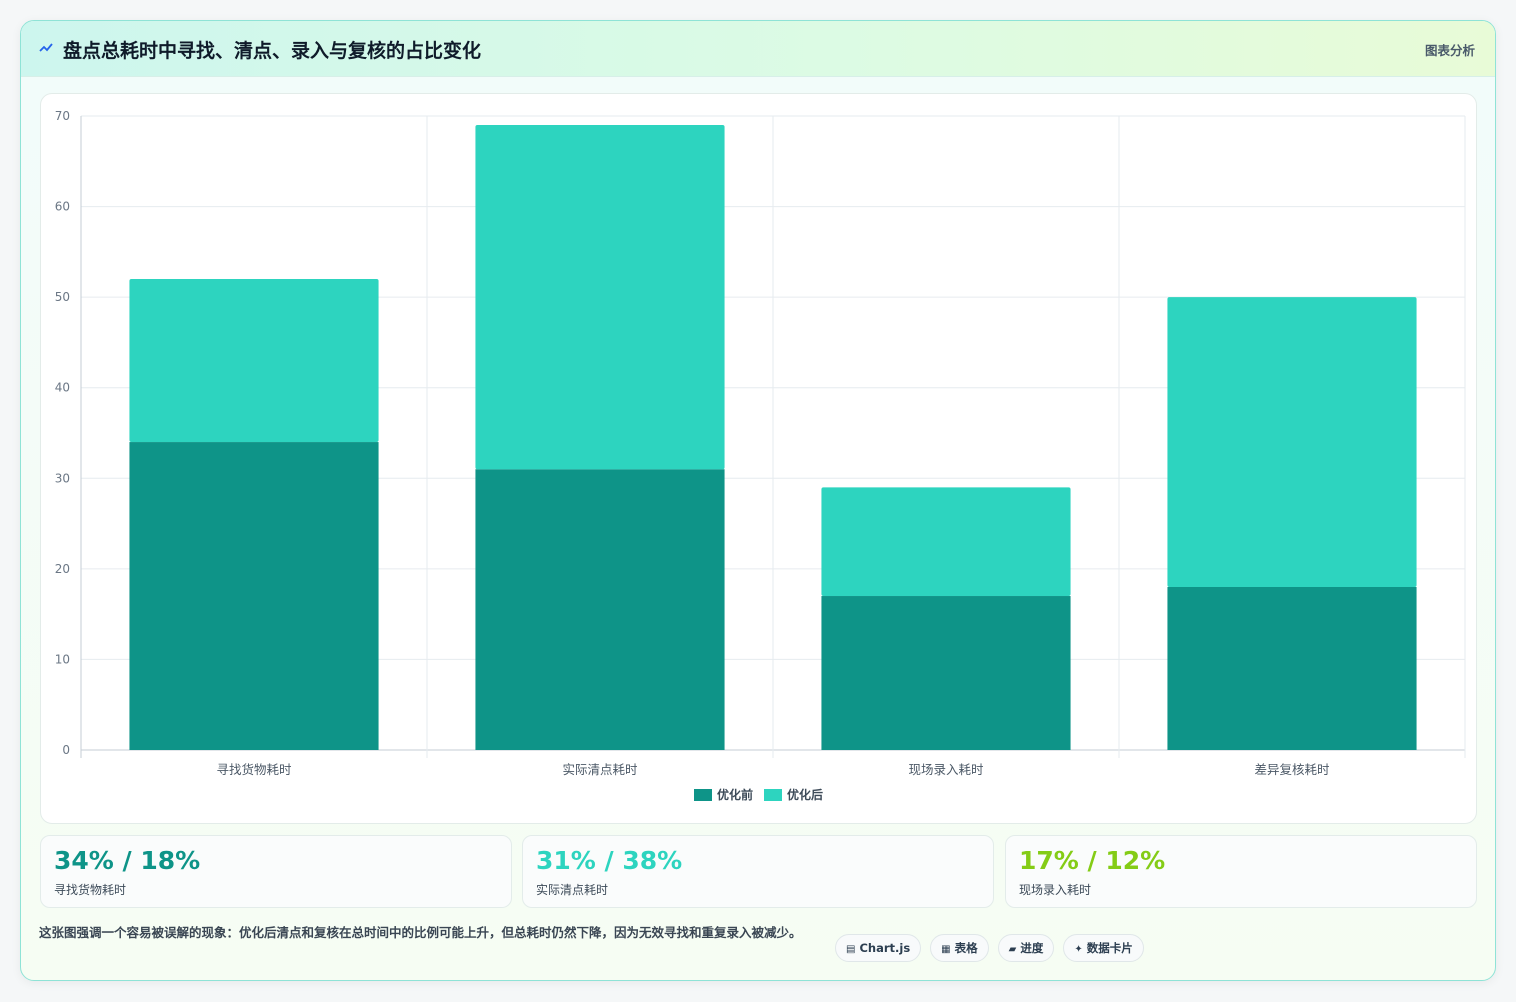  I want to click on chip-progress: ▰ 进度, so click(1026, 948).